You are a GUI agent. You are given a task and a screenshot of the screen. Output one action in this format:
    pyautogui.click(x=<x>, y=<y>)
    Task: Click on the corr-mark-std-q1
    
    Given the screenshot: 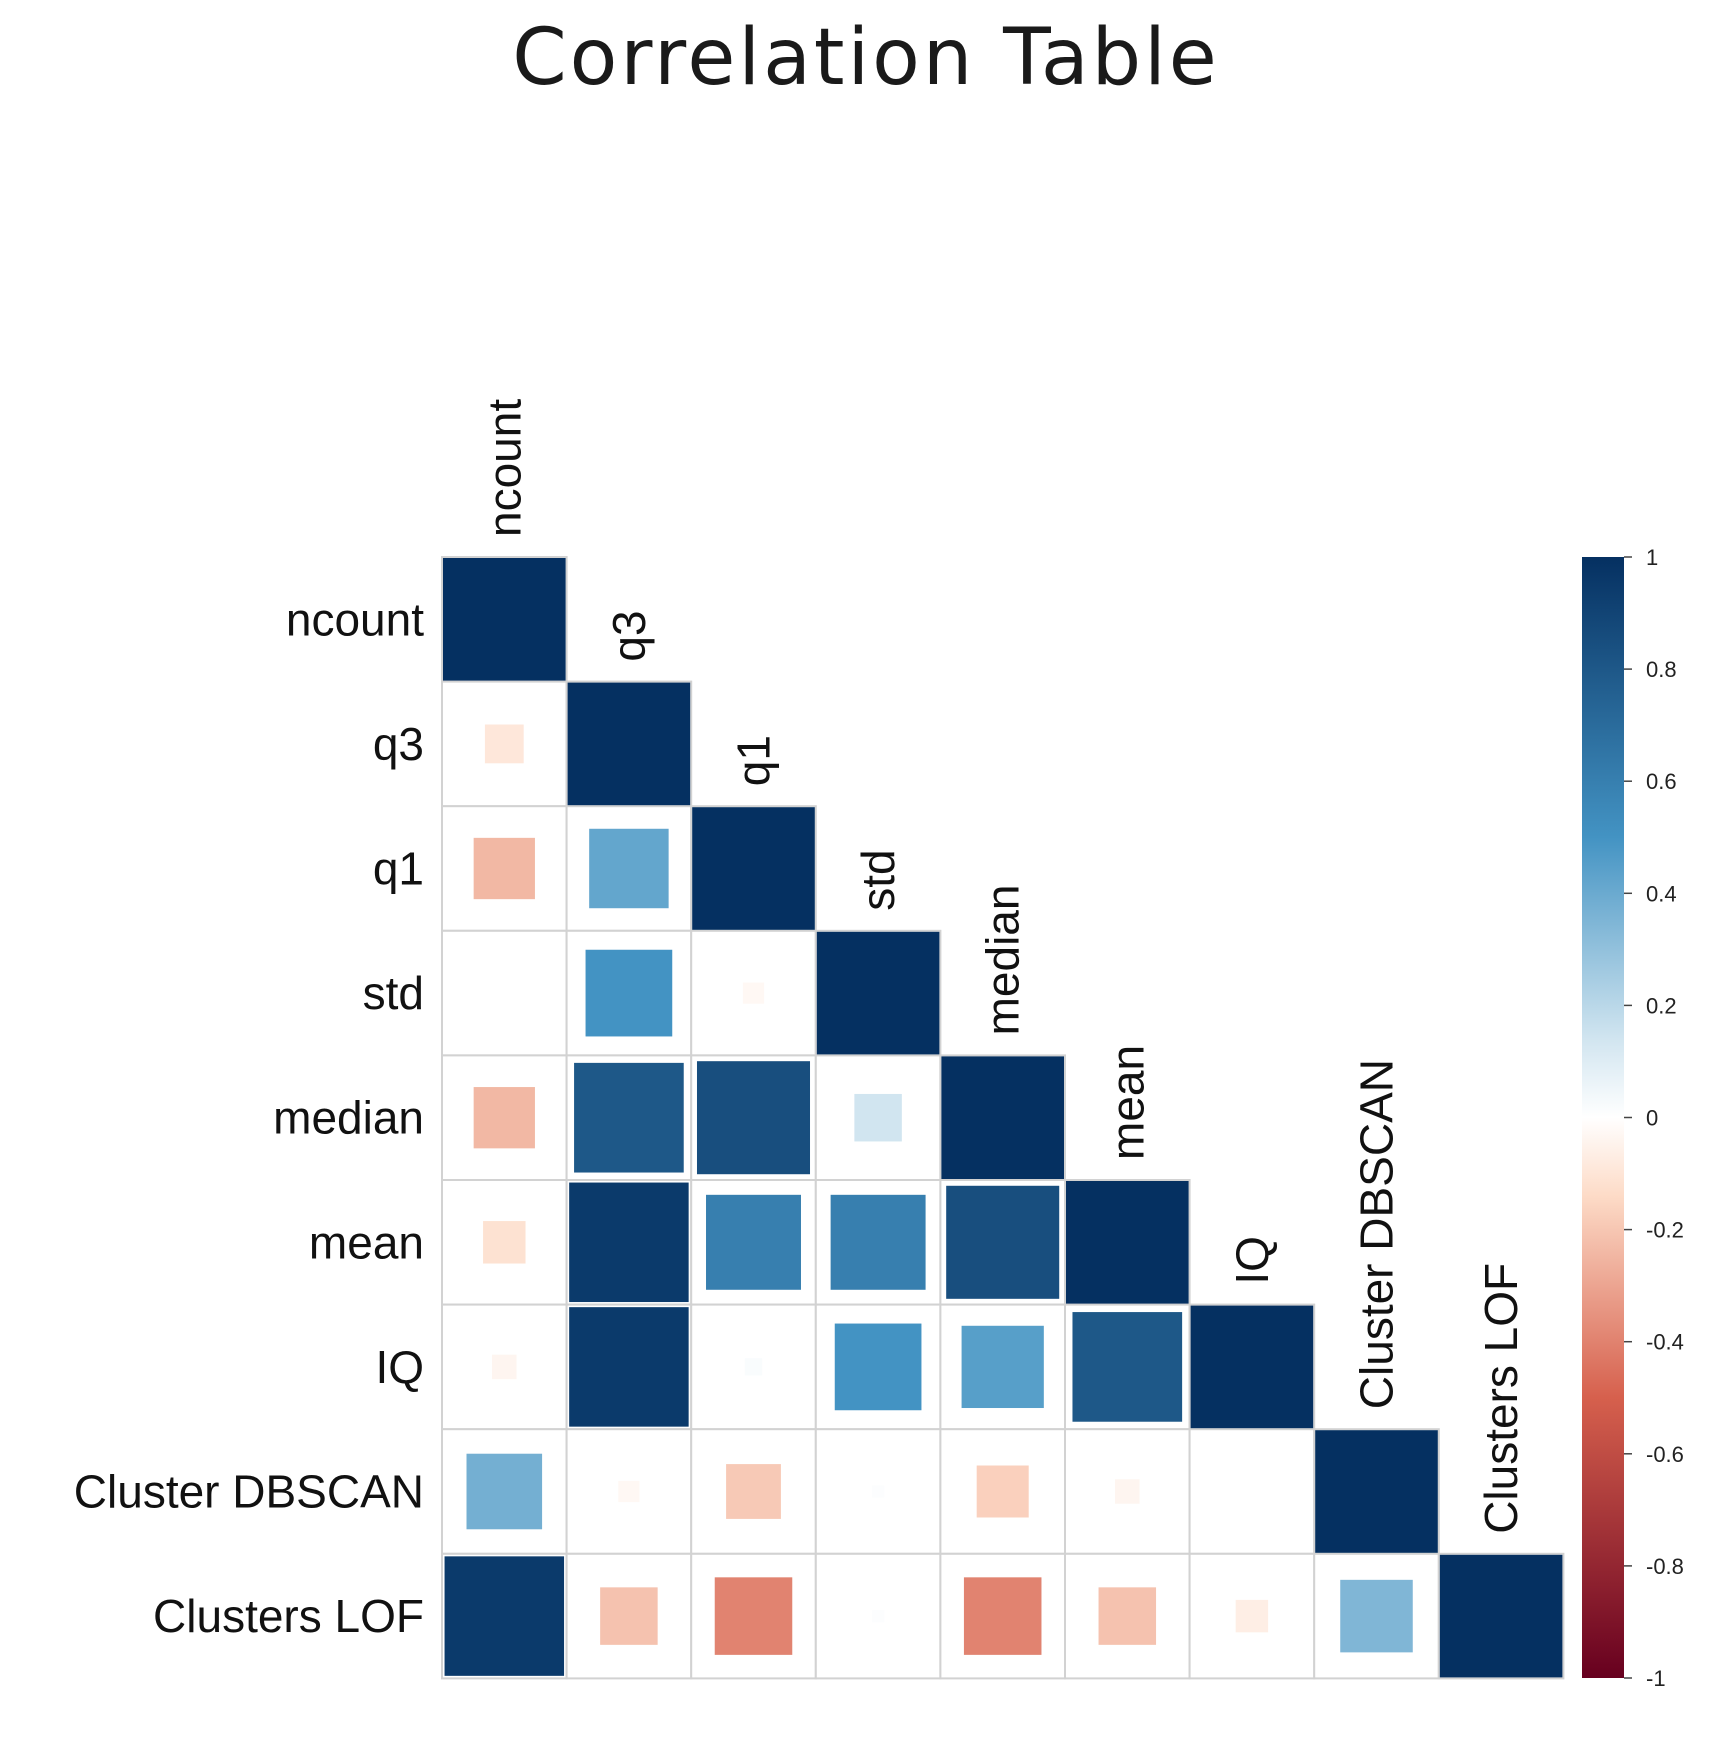 What is the action you would take?
    pyautogui.click(x=753, y=993)
    